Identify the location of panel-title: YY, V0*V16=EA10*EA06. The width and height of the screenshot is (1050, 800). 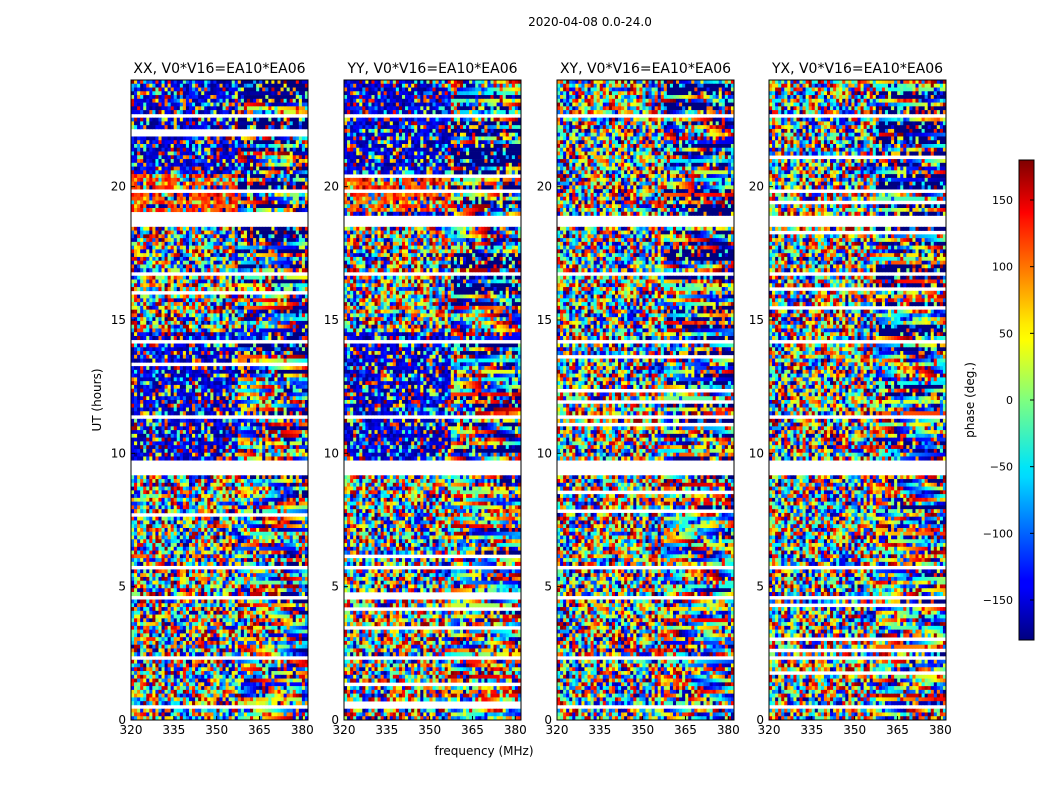
(431, 69).